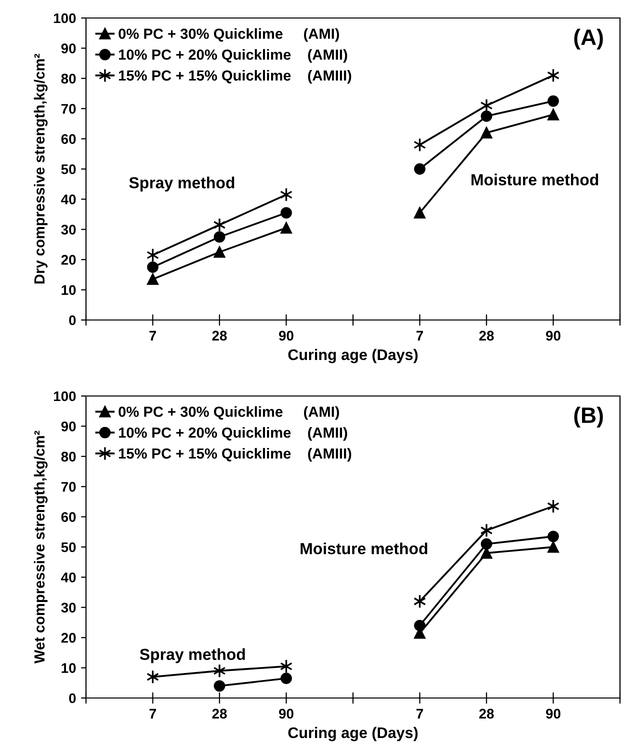 This screenshot has width=624, height=753. Describe the element at coordinates (41, 169) in the screenshot. I see `y-axis-title: Dry compressive strength,kg/cm²` at that location.